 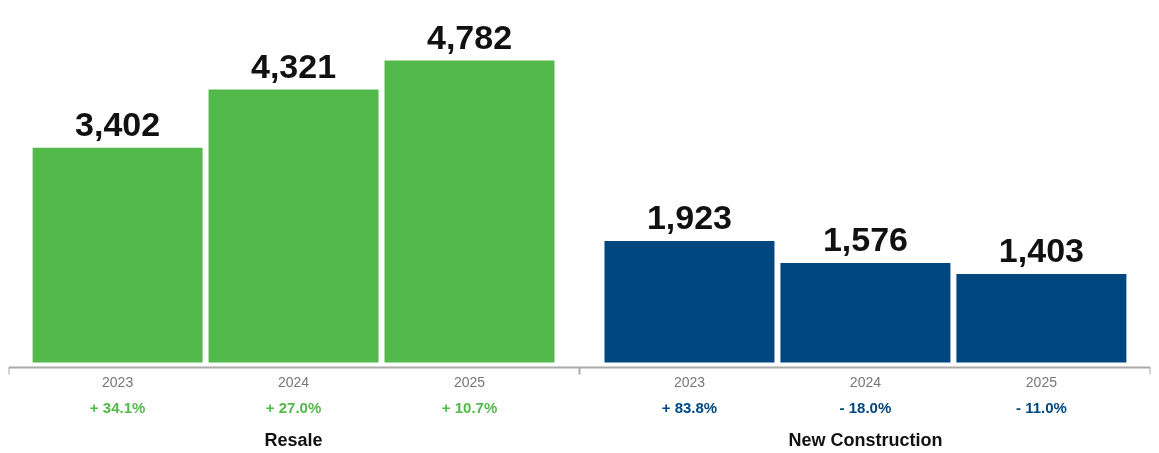 What do you see at coordinates (865, 407) in the screenshot?
I see `text: - 18.0%` at bounding box center [865, 407].